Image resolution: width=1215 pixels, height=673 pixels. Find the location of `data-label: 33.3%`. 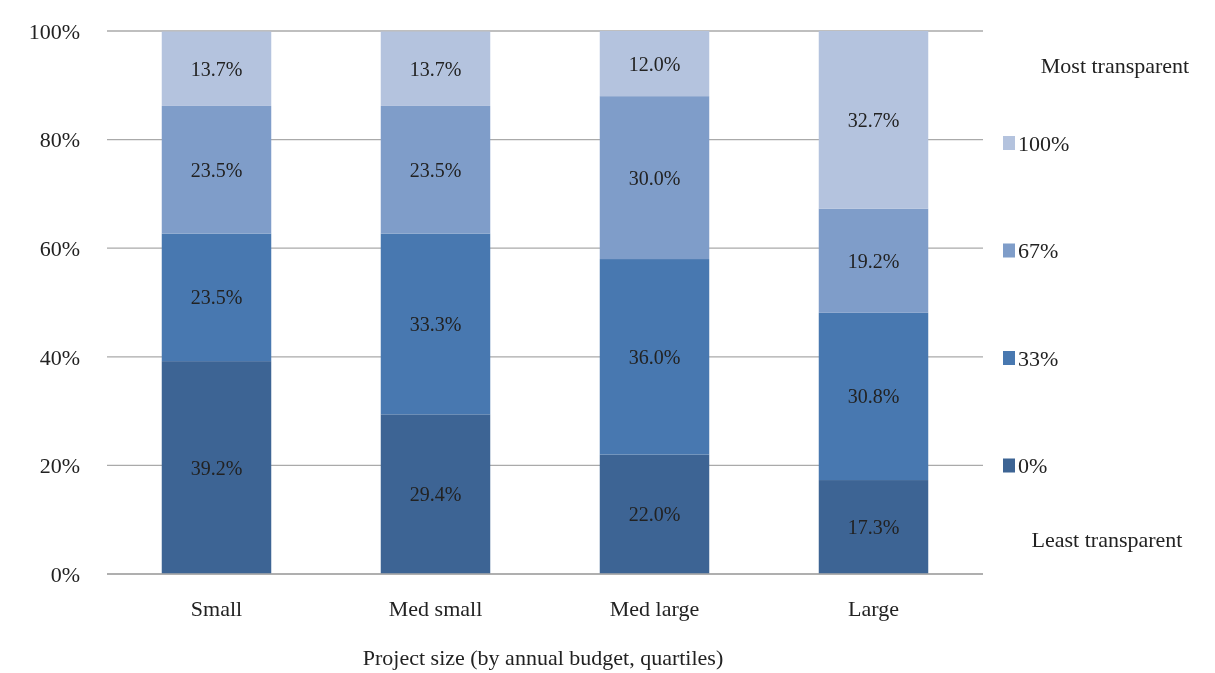

data-label: 33.3% is located at coordinates (435, 323).